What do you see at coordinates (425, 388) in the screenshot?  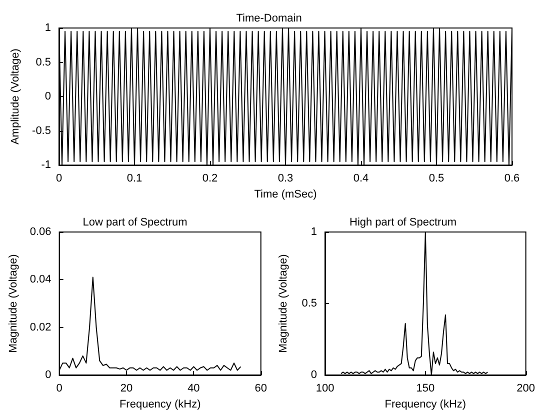 I see `x-tick-label: 150` at bounding box center [425, 388].